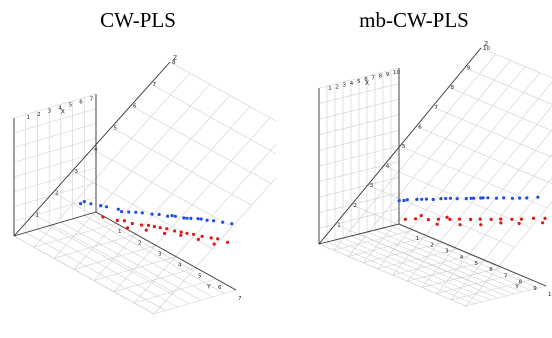  What do you see at coordinates (404, 147) in the screenshot?
I see `z-tick-label: 5` at bounding box center [404, 147].